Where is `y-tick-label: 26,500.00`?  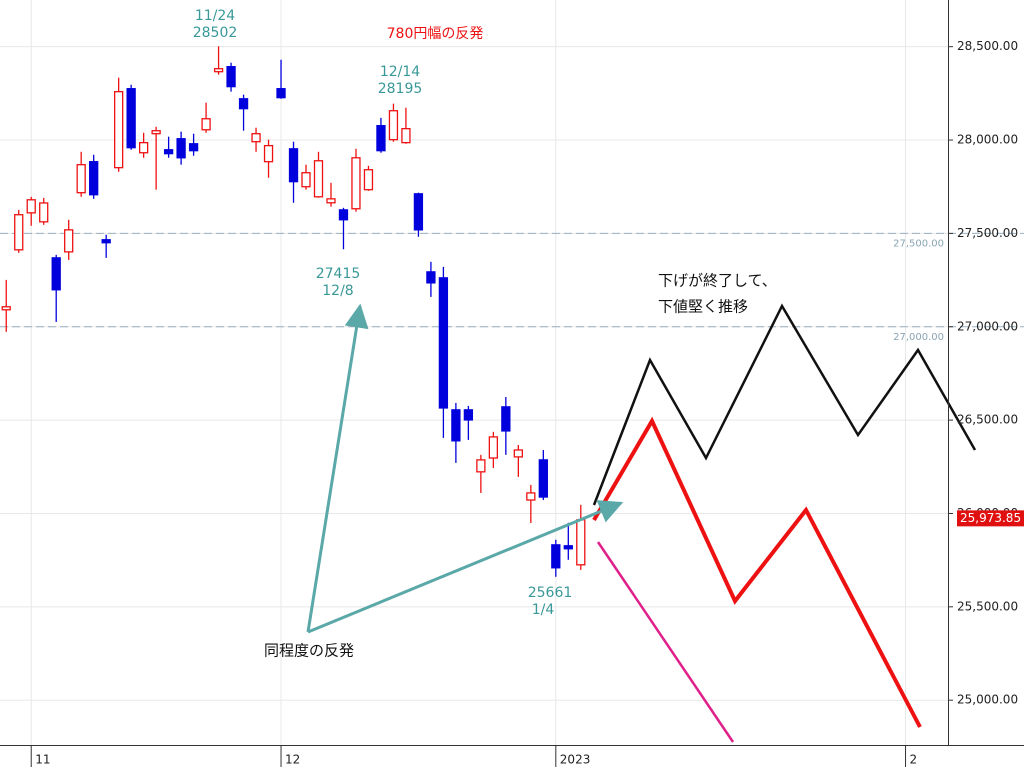
y-tick-label: 26,500.00 is located at coordinates (987, 420).